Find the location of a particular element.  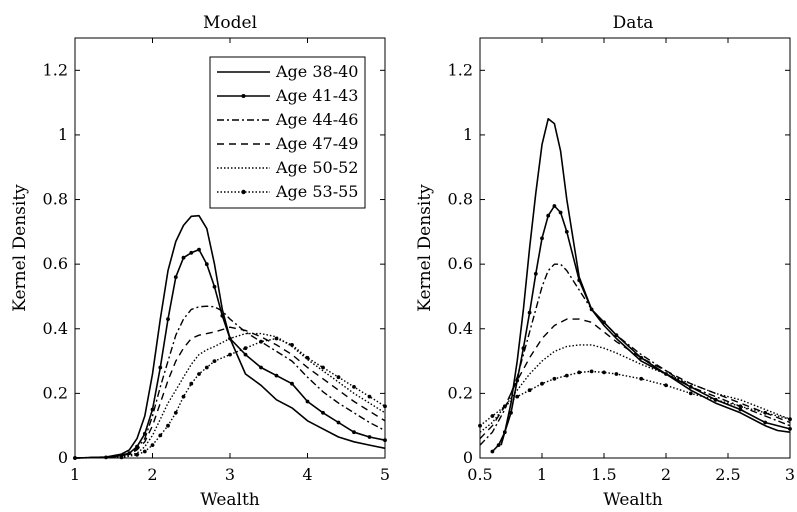

data-y-tick-label: 0.6 is located at coordinates (460, 263).